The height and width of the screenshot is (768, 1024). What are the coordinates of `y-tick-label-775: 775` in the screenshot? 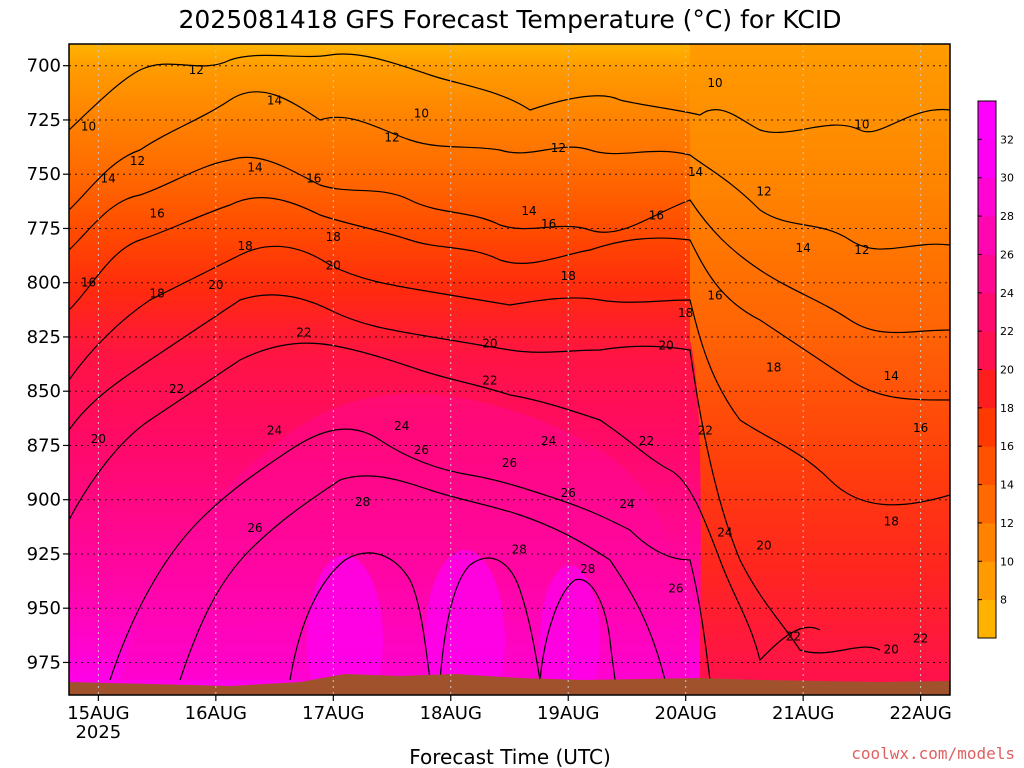 It's located at (44, 228).